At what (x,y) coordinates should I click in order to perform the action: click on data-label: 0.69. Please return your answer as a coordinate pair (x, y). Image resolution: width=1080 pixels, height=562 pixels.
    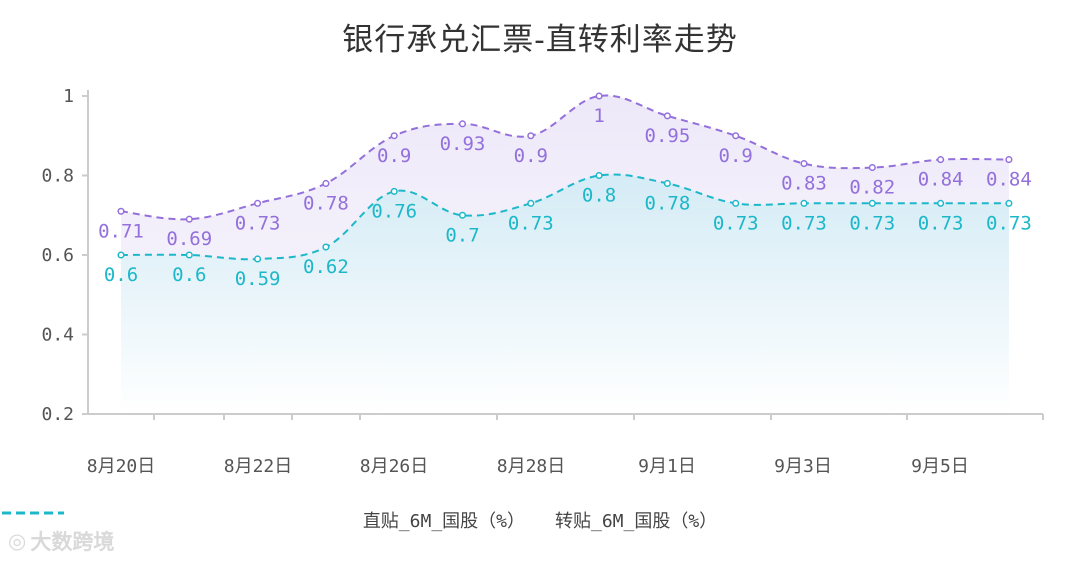
    Looking at the image, I should click on (189, 239).